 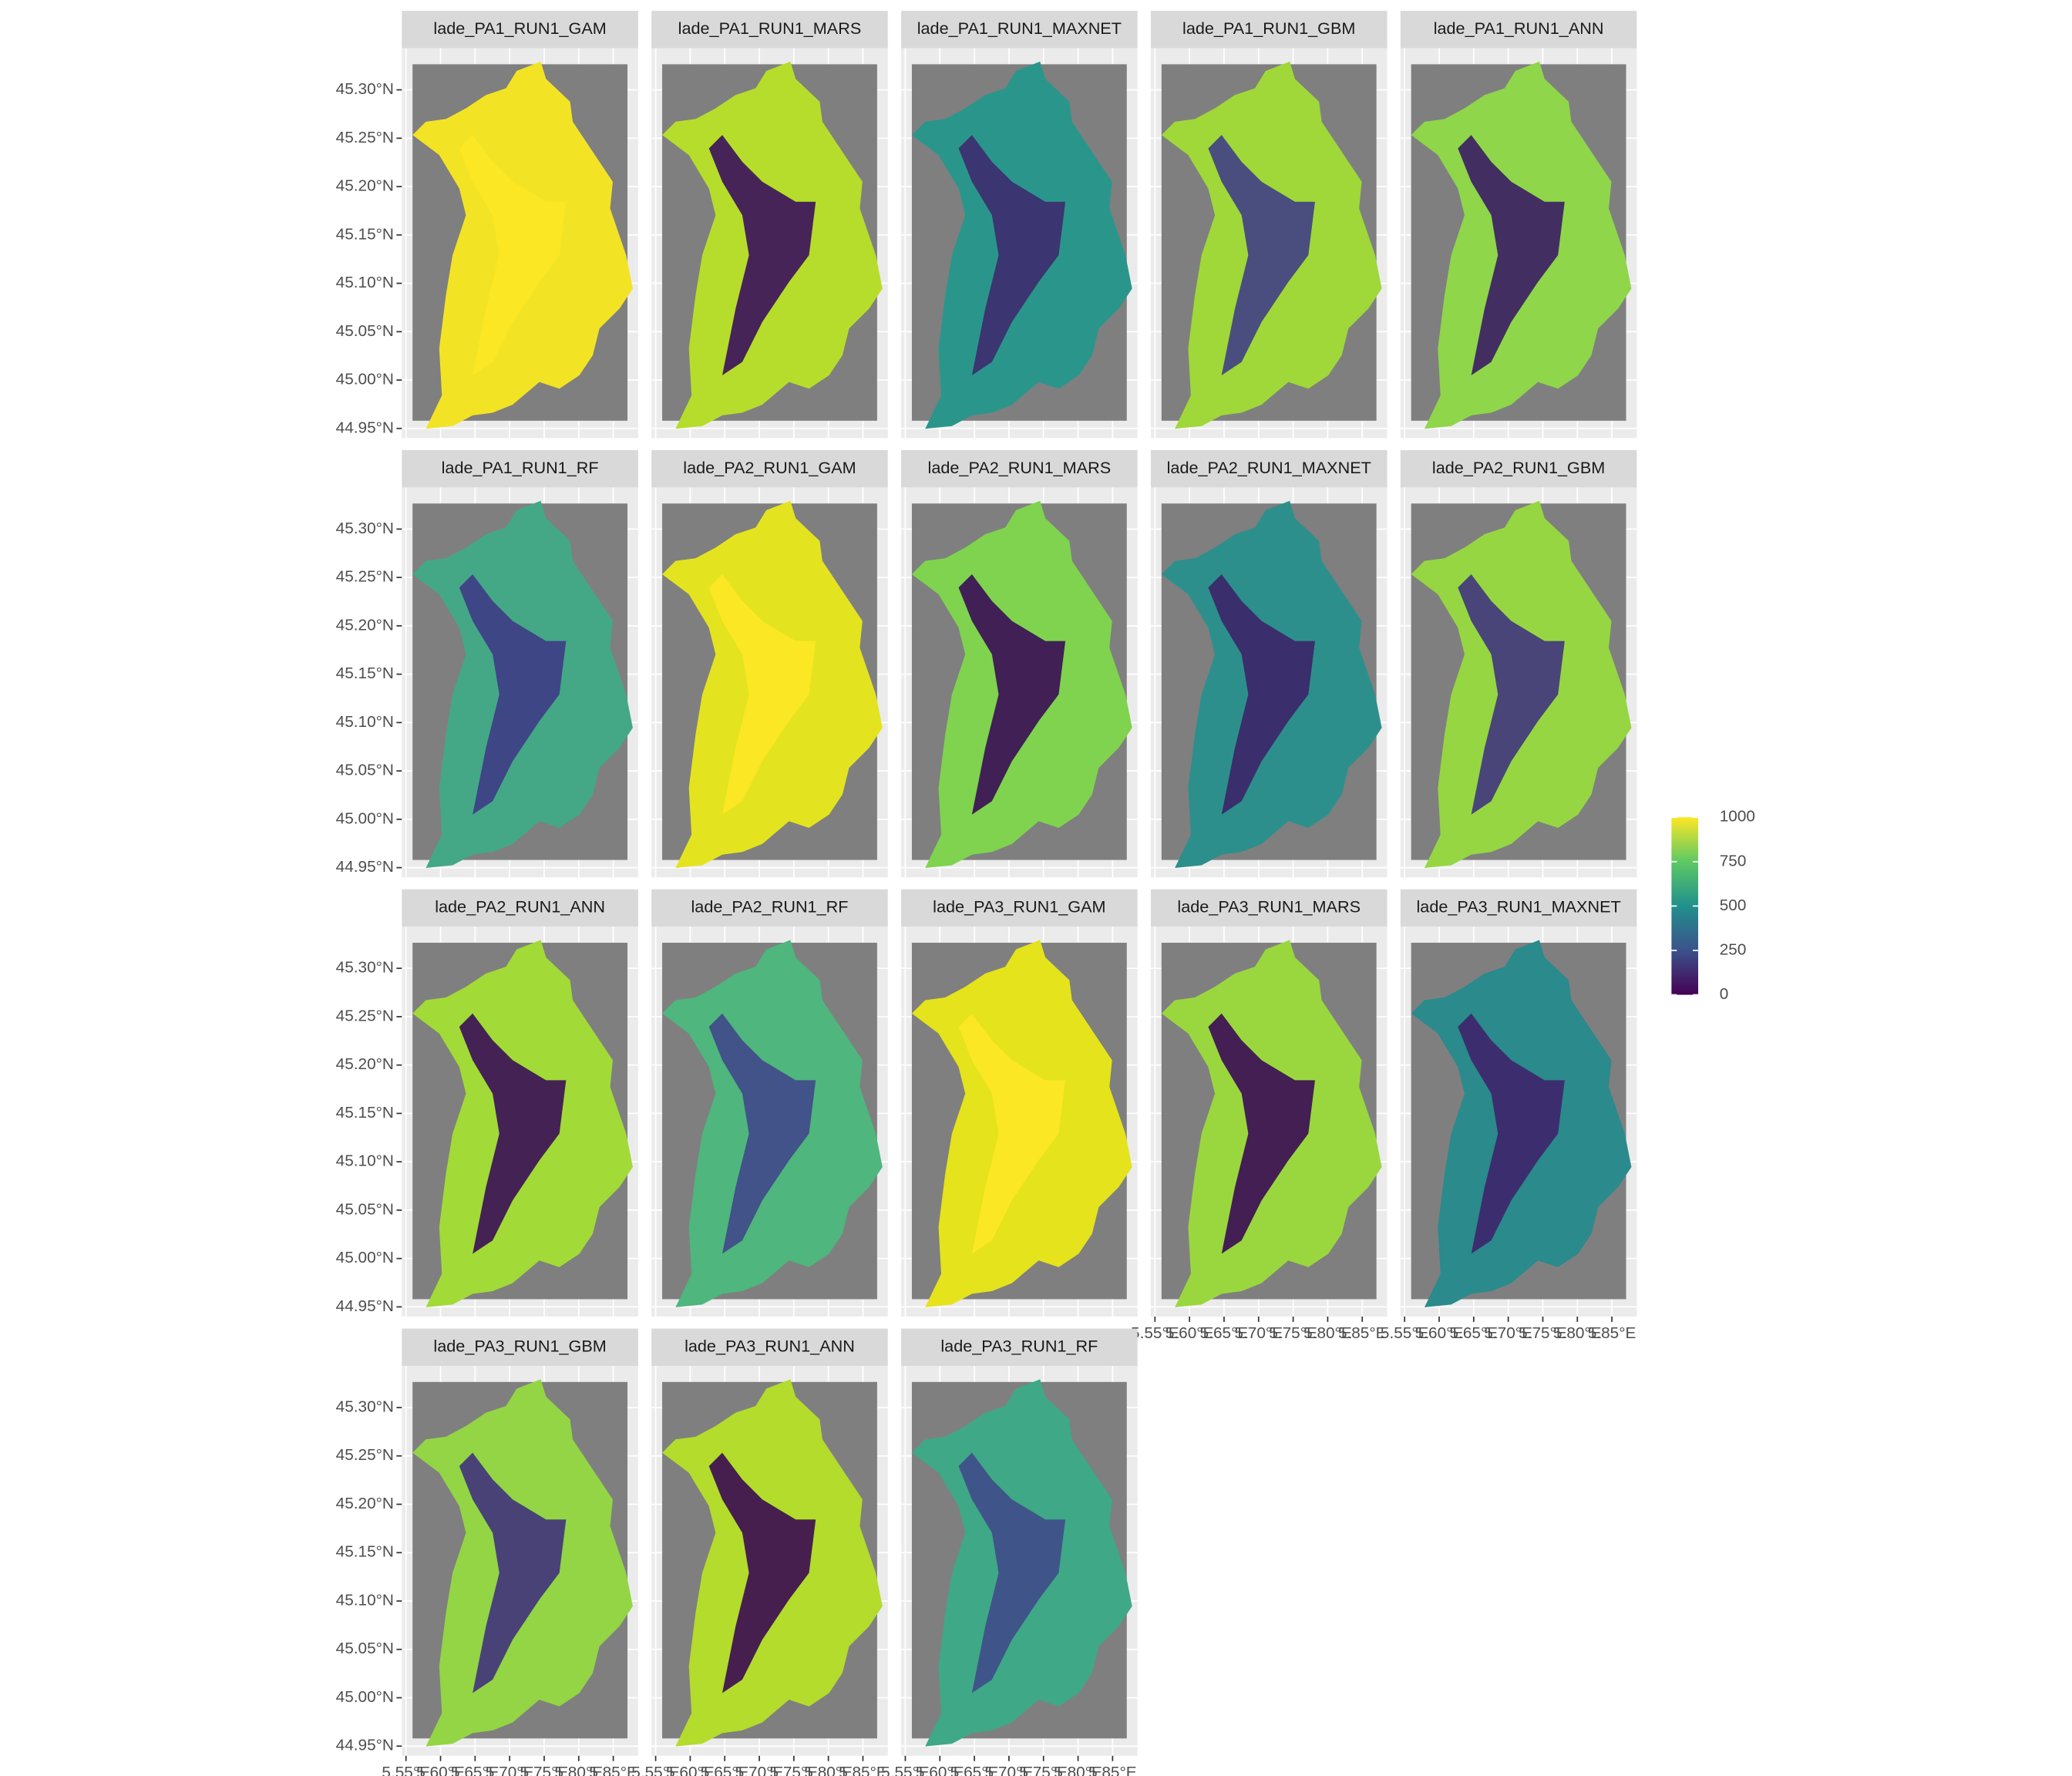 I want to click on panel-title: lade_PA1_RUN1_GBM, so click(x=1268, y=28).